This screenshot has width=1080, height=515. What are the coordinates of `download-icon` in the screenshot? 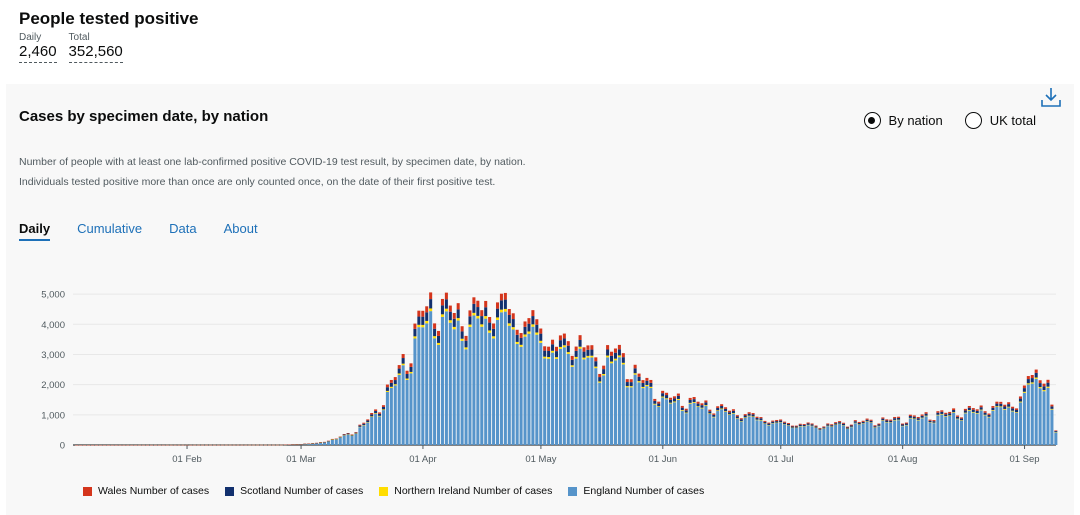 It's located at (1051, 97).